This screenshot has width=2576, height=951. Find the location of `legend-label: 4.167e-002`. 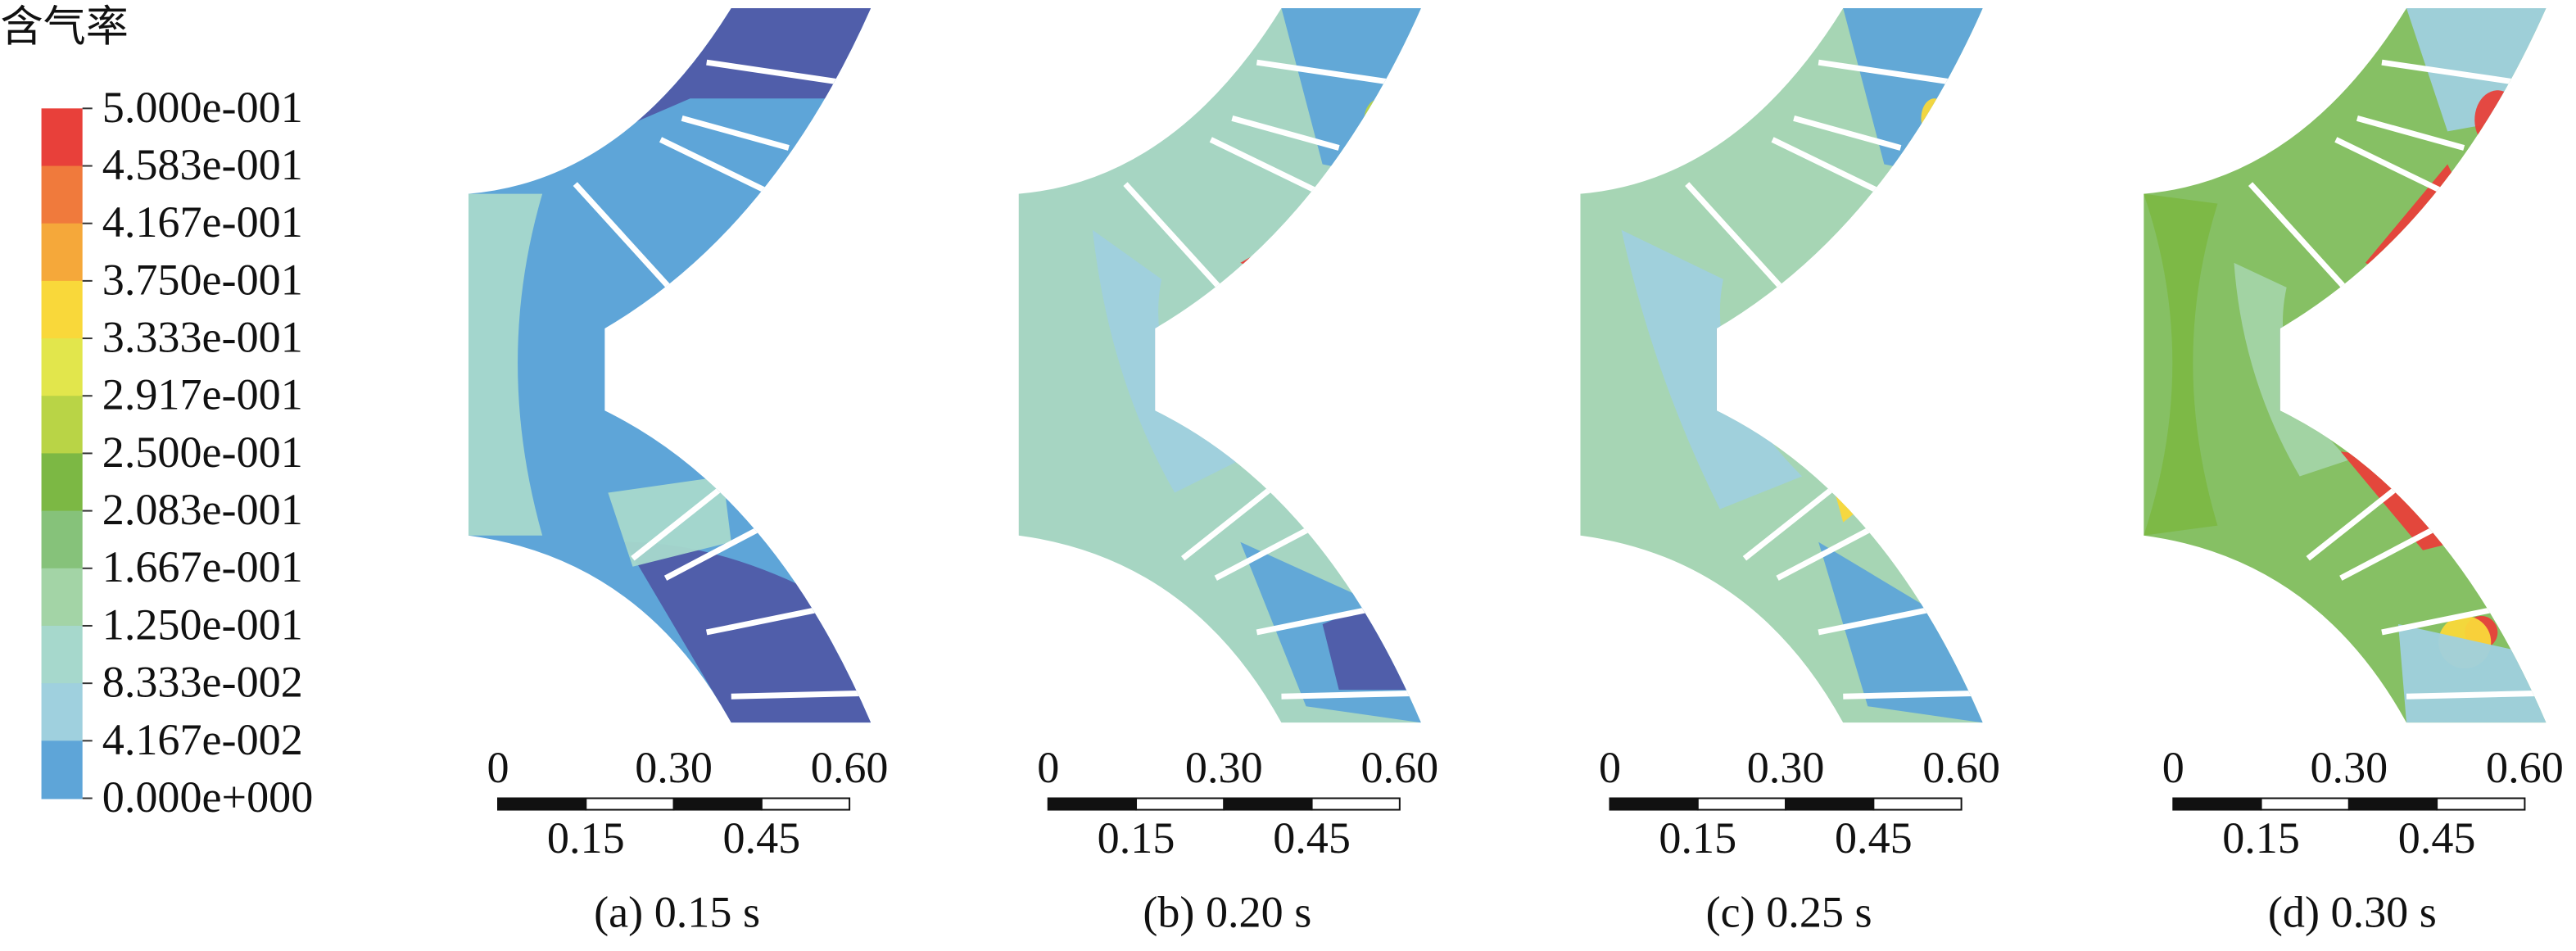

legend-label: 4.167e-002 is located at coordinates (202, 739).